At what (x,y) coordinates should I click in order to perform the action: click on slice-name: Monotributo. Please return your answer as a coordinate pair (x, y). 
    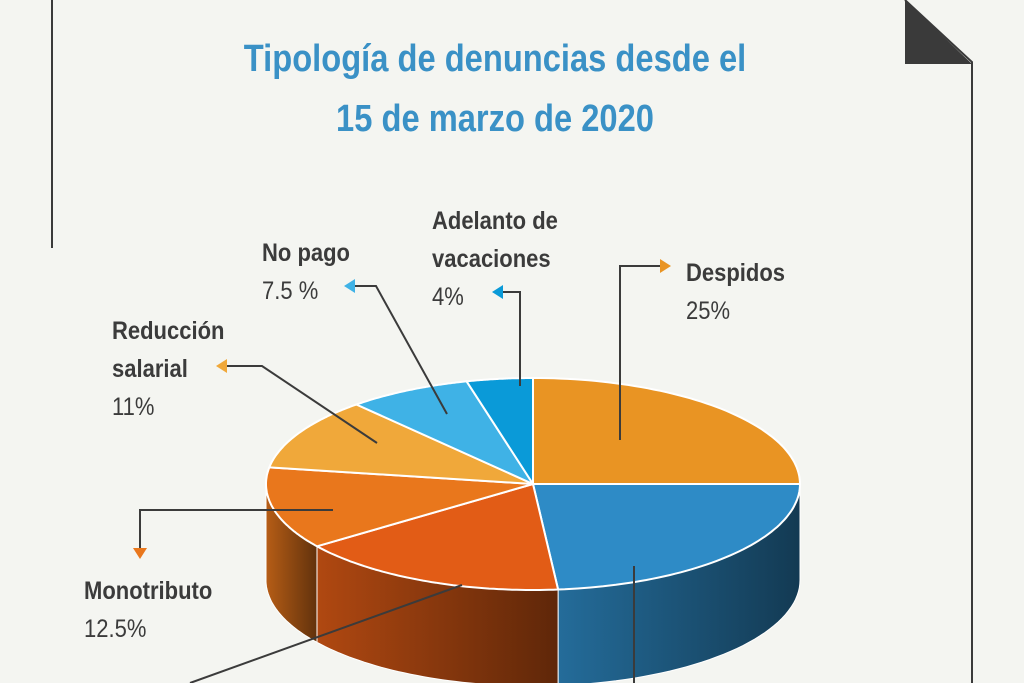
    Looking at the image, I should click on (148, 591).